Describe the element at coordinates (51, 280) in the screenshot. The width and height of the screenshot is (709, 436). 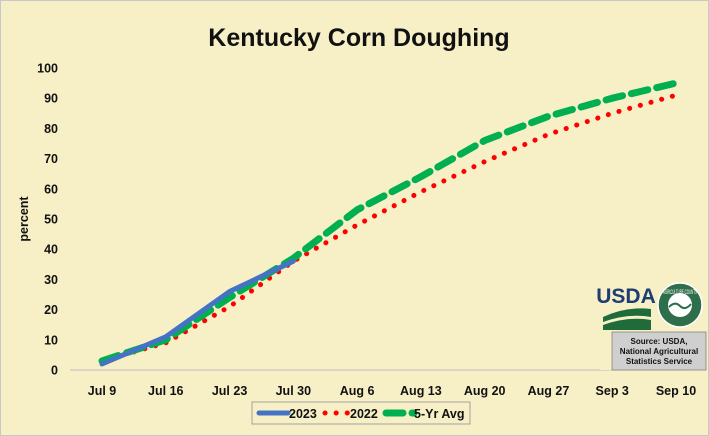
I see `y-tick-label-30: 30` at that location.